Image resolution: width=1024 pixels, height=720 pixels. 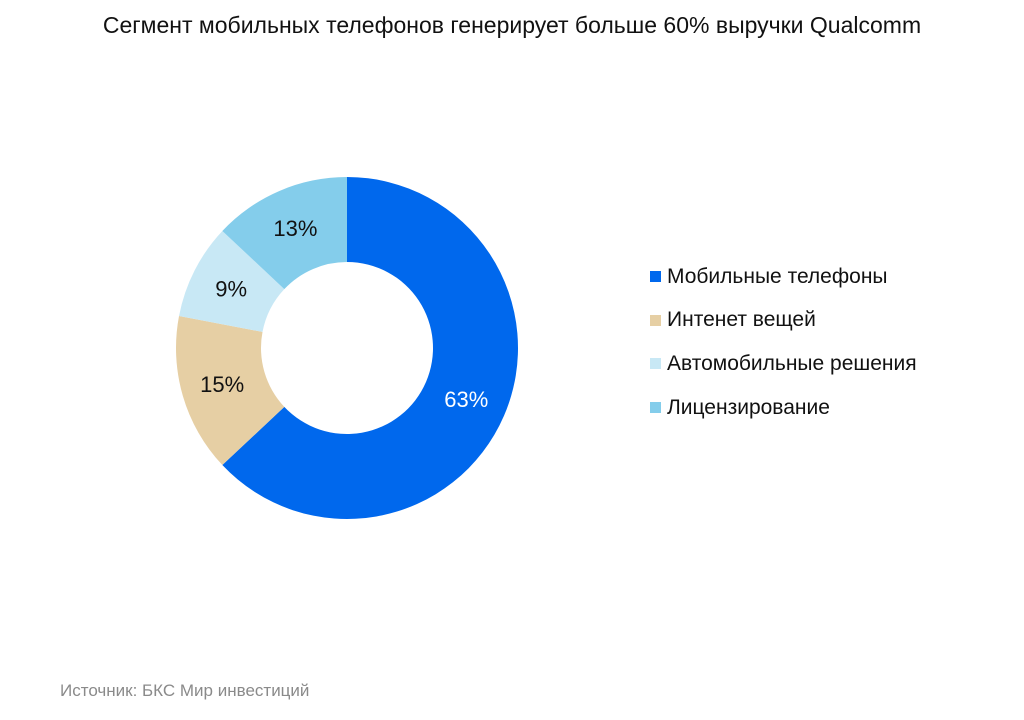 What do you see at coordinates (748, 407) in the screenshot?
I see `legend-label: Лицензирование` at bounding box center [748, 407].